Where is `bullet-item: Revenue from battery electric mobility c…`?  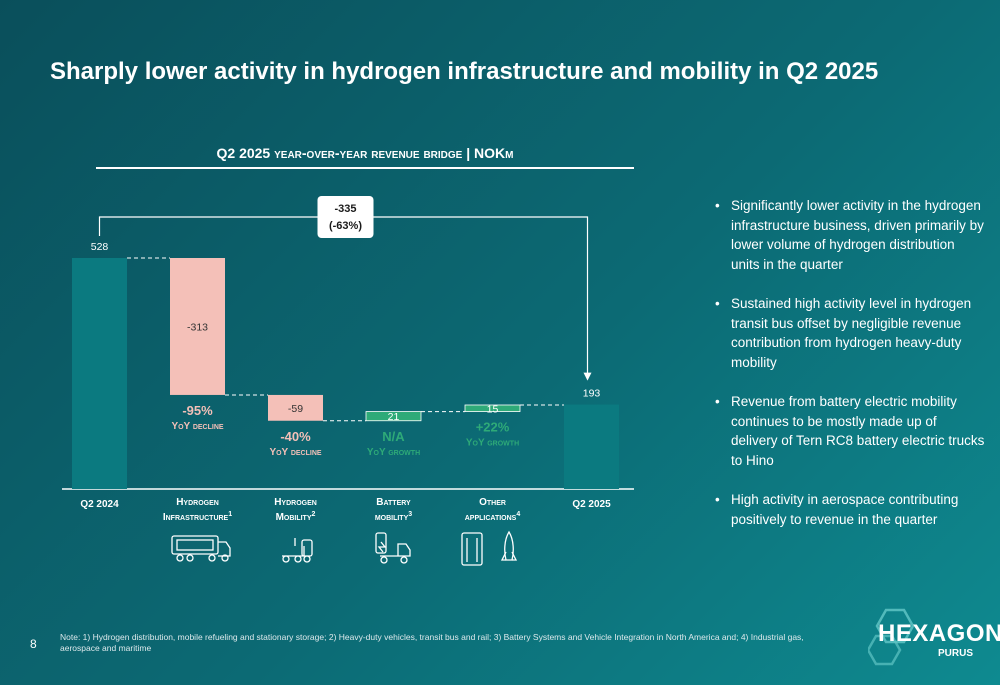
bullet-item: Revenue from battery electric mobility c… is located at coordinates (850, 431).